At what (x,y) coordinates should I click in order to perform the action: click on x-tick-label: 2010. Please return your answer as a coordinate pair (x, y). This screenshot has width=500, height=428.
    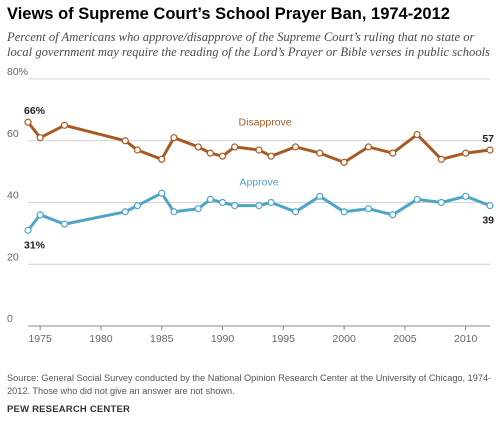
    Looking at the image, I should click on (466, 339).